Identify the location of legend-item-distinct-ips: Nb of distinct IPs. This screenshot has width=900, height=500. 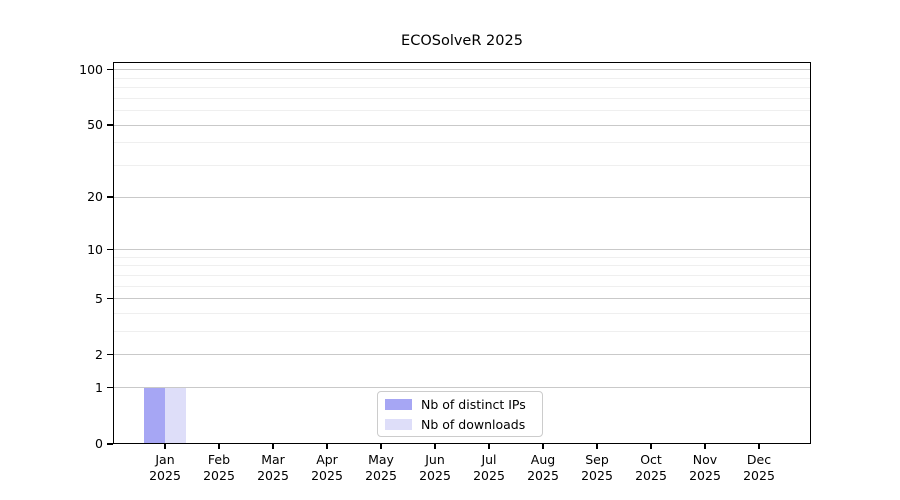
(463, 404).